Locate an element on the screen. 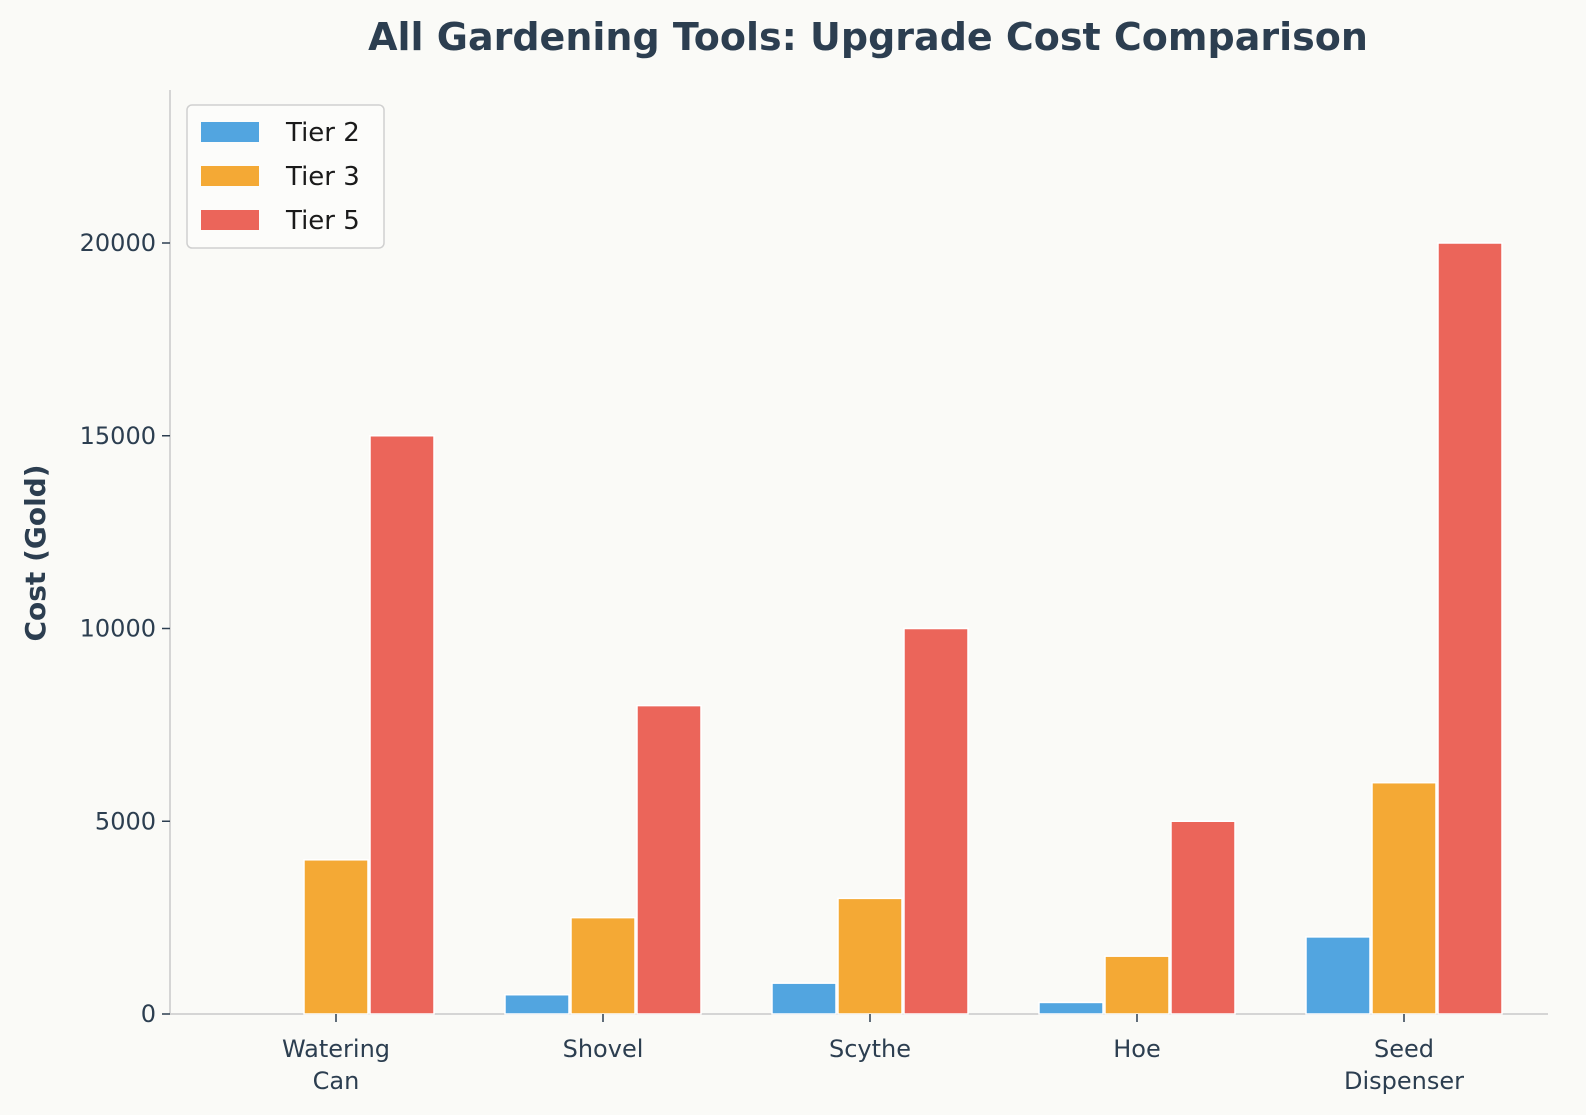  legend: Tier 2 Tier 3 Tier 5 is located at coordinates (285, 176).